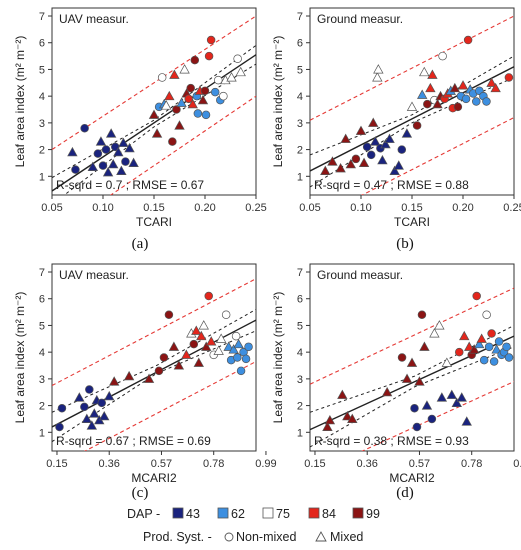 The width and height of the screenshot is (521, 550). What do you see at coordinates (42, 177) in the screenshot?
I see `y-tick-label: 1` at bounding box center [42, 177].